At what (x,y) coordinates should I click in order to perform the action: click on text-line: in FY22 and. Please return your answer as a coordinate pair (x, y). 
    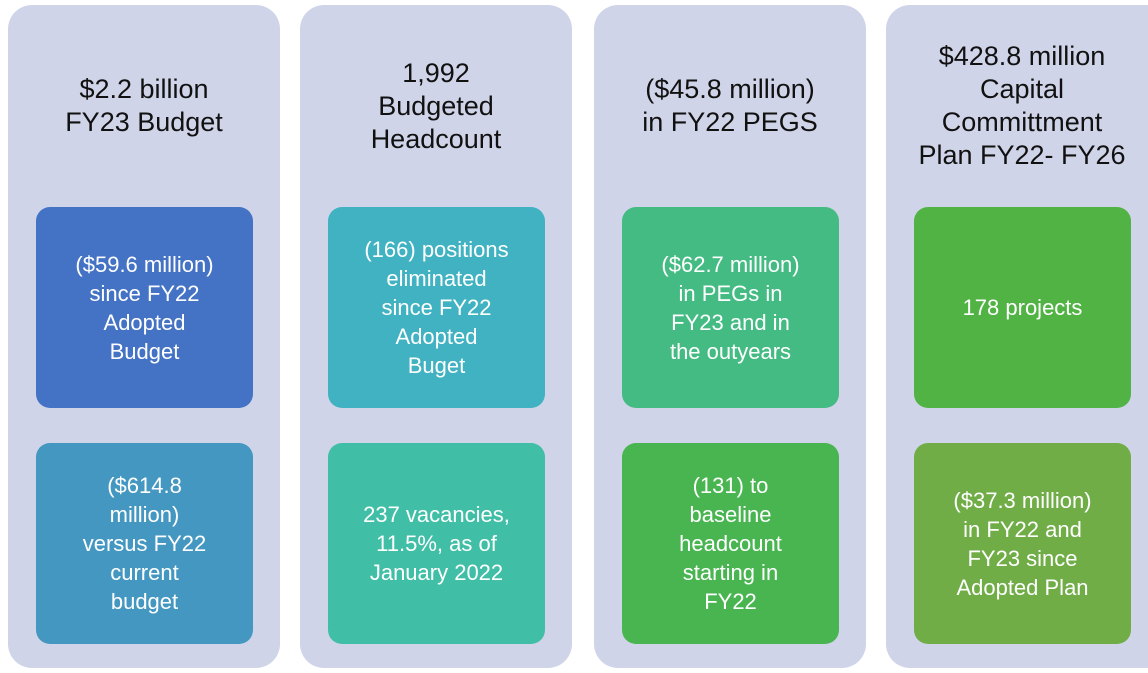
    Looking at the image, I should click on (1022, 529).